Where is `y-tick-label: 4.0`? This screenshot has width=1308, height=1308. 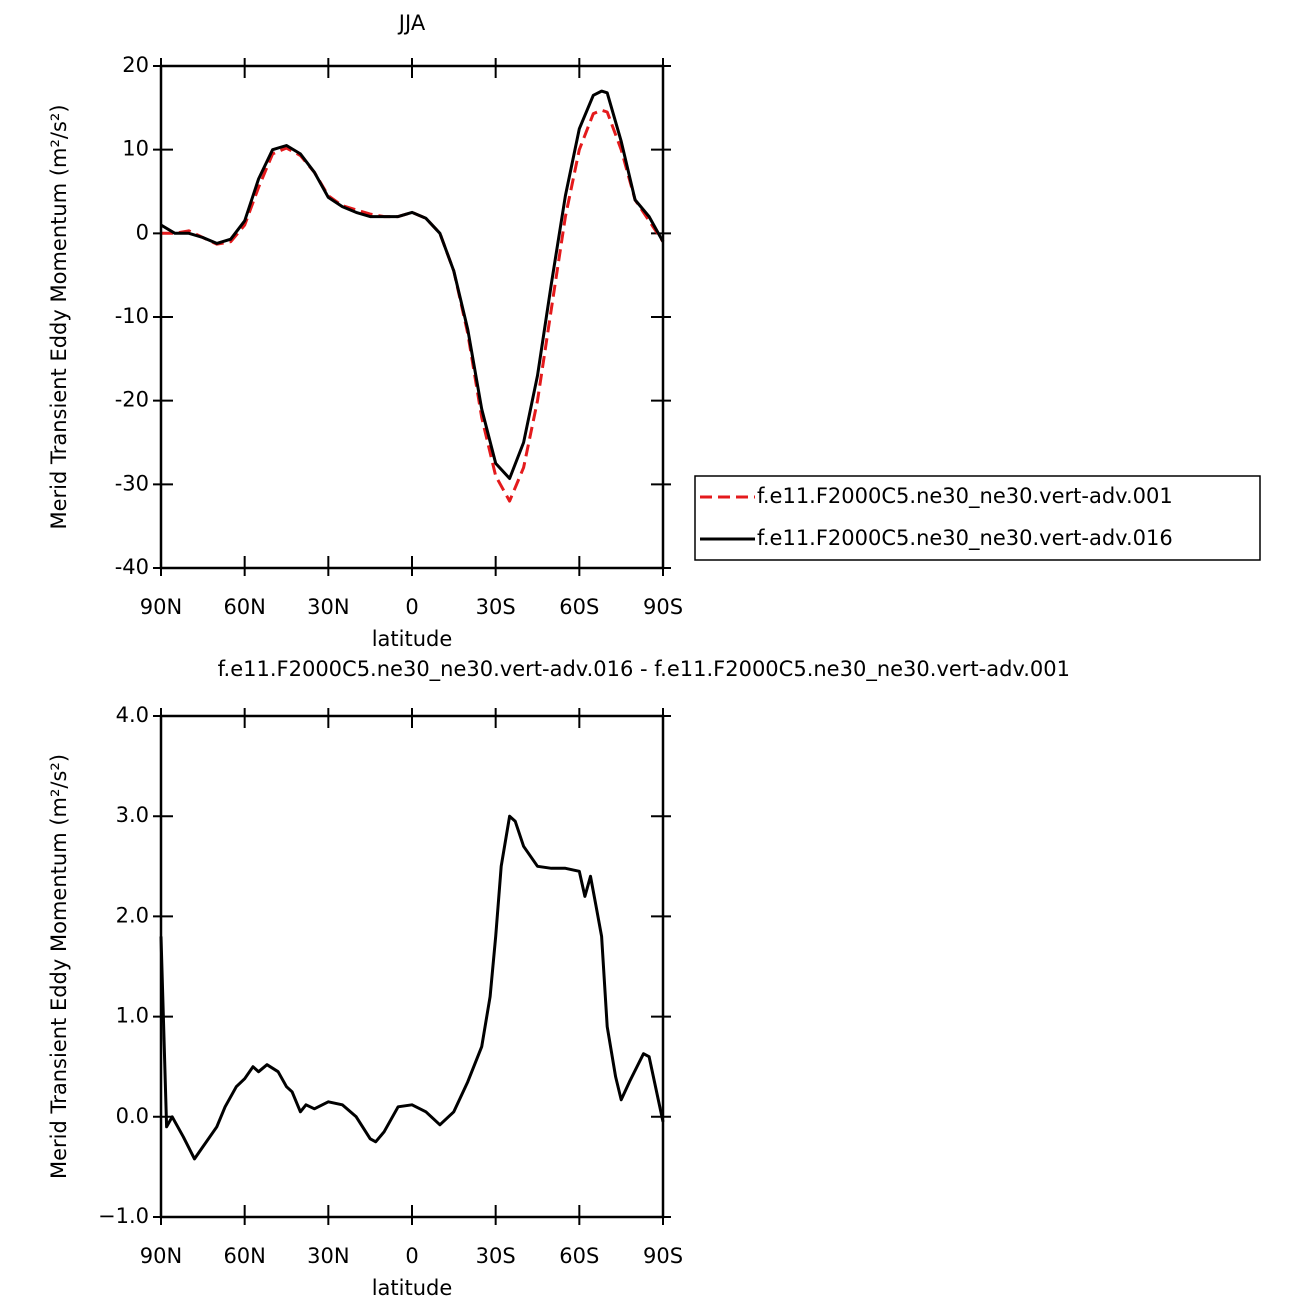
y-tick-label: 4.0 is located at coordinates (132, 715).